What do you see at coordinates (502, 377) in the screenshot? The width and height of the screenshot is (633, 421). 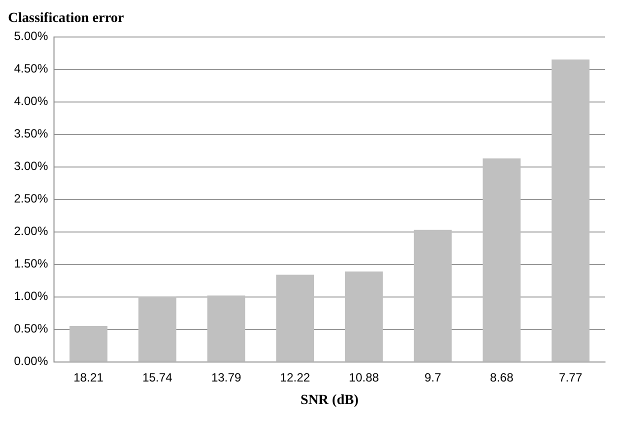 I see `x-tick-label: 8.68` at bounding box center [502, 377].